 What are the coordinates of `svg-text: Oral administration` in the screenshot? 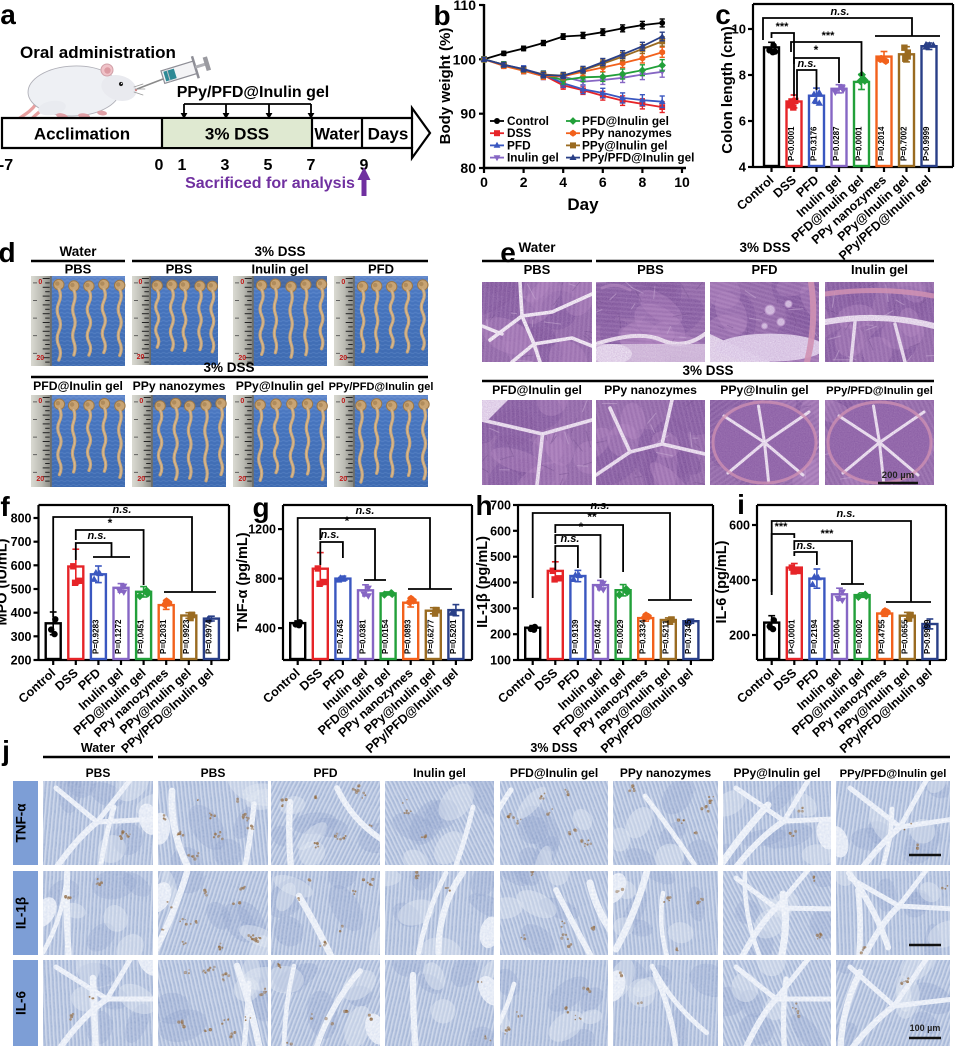 It's located at (98, 52).